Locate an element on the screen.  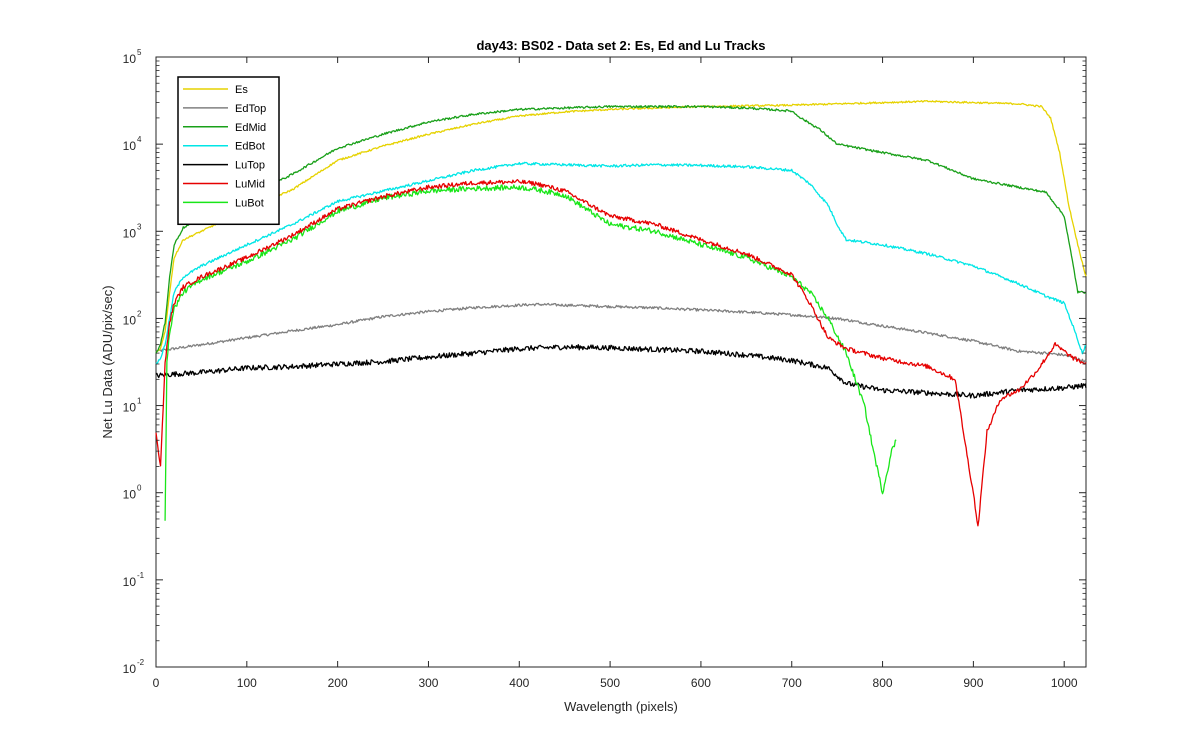
x-axis-label: Wavelength (pixels) is located at coordinates (621, 706).